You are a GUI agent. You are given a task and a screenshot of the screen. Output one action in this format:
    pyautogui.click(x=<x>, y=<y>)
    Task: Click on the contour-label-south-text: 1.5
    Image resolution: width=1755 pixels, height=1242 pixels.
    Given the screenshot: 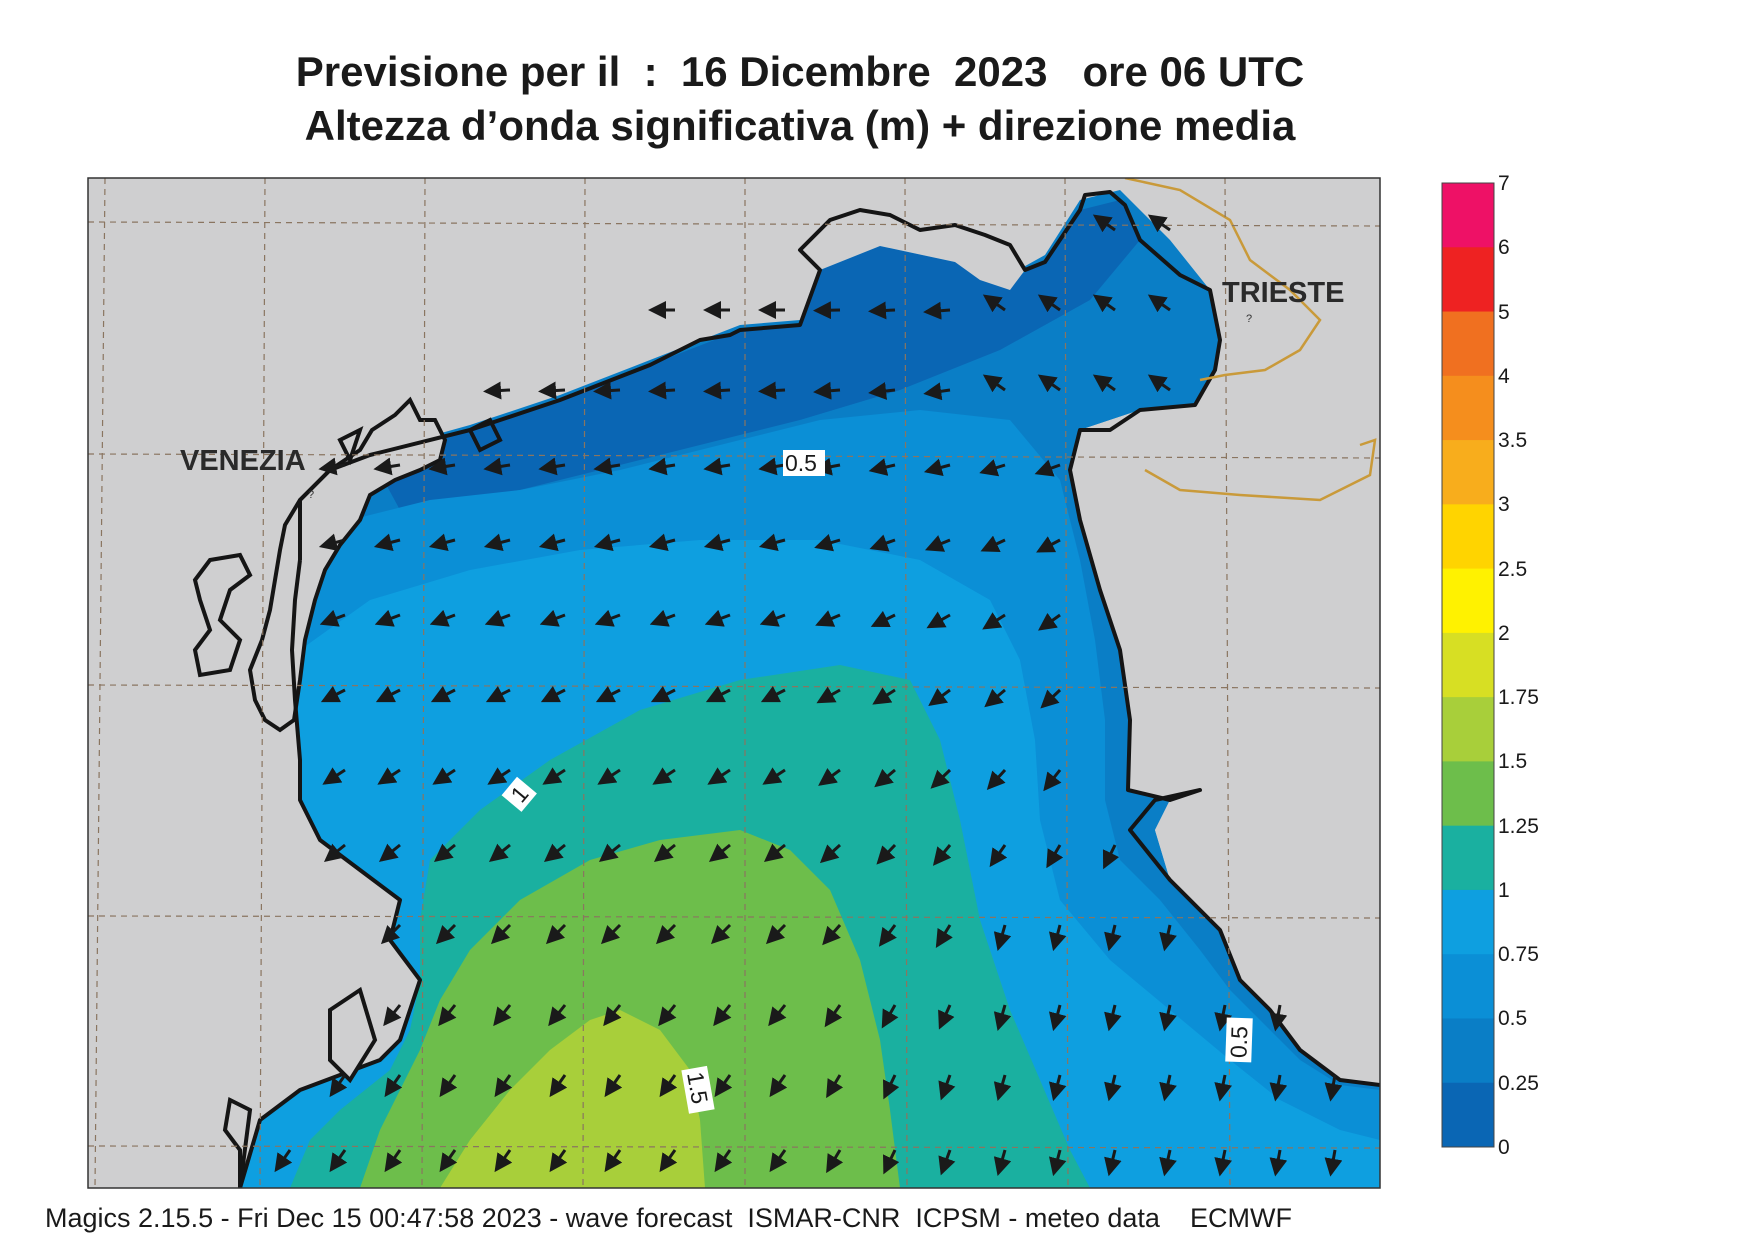 What is the action you would take?
    pyautogui.click(x=697, y=1088)
    